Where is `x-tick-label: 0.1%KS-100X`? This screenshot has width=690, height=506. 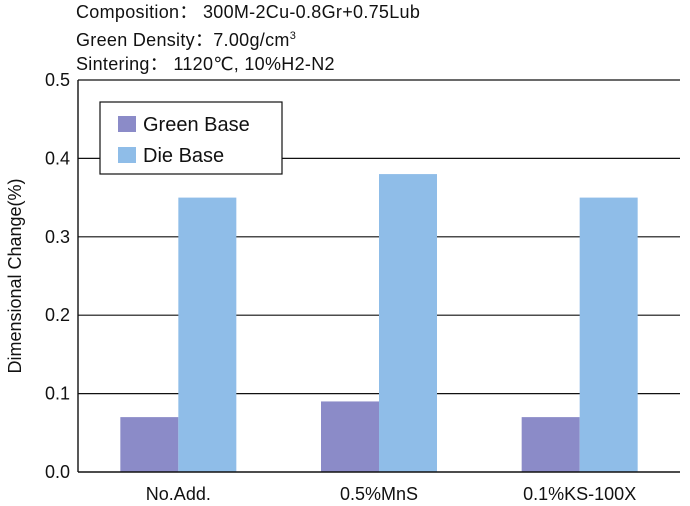 x-tick-label: 0.1%KS-100X is located at coordinates (579, 494).